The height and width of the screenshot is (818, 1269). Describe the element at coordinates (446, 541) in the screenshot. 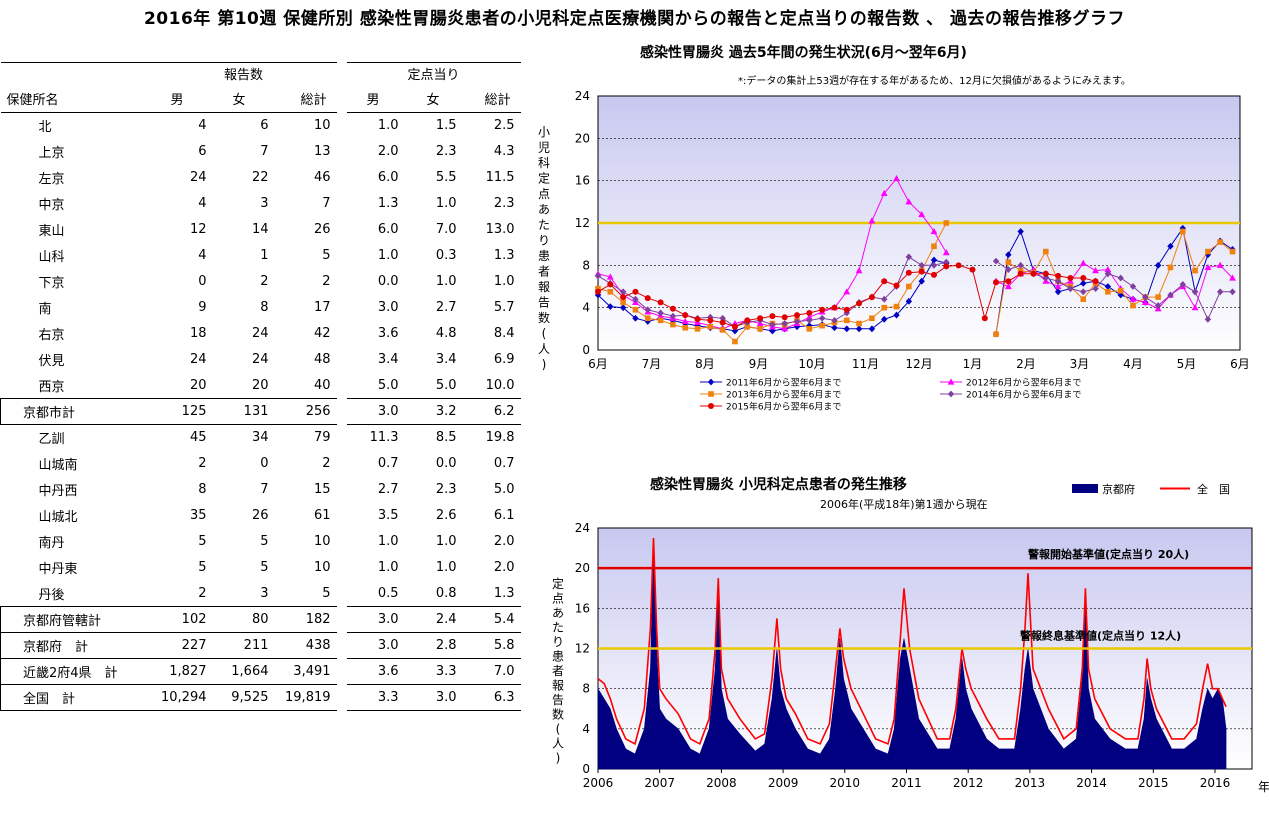

I see `rate-female: 1.0` at that location.